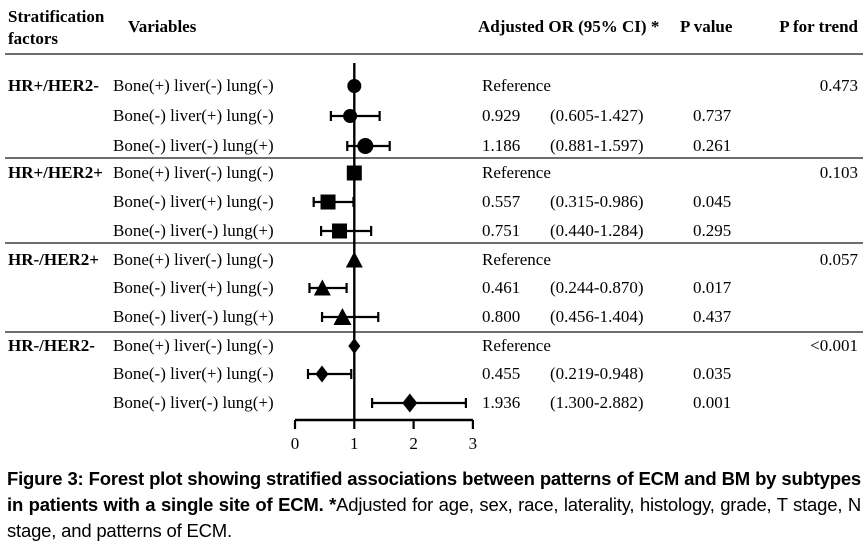 The image size is (868, 554). I want to click on ci-value: (1.300-2.882), so click(597, 402).